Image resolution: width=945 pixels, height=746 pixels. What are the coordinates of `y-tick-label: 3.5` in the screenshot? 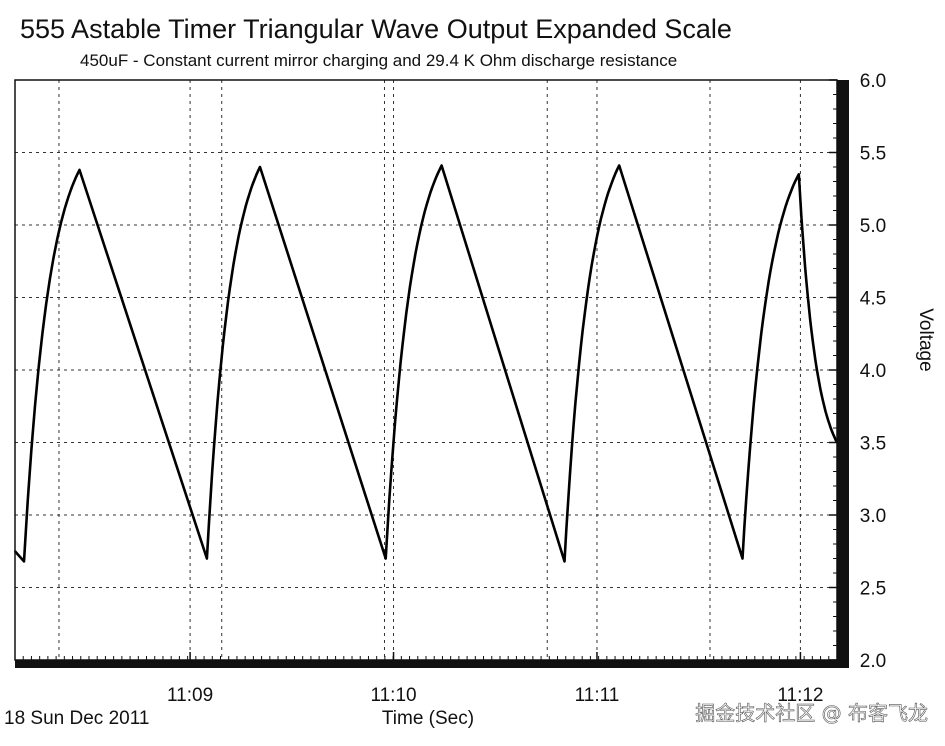 It's located at (873, 444).